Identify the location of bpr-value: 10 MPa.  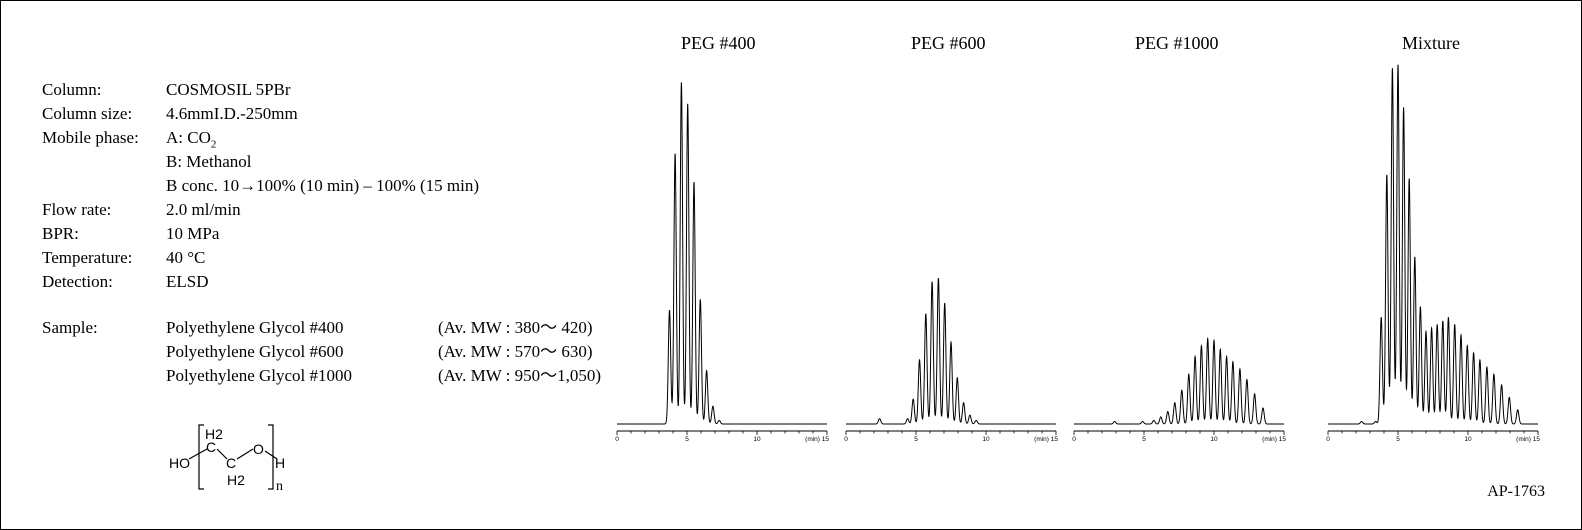
(193, 233).